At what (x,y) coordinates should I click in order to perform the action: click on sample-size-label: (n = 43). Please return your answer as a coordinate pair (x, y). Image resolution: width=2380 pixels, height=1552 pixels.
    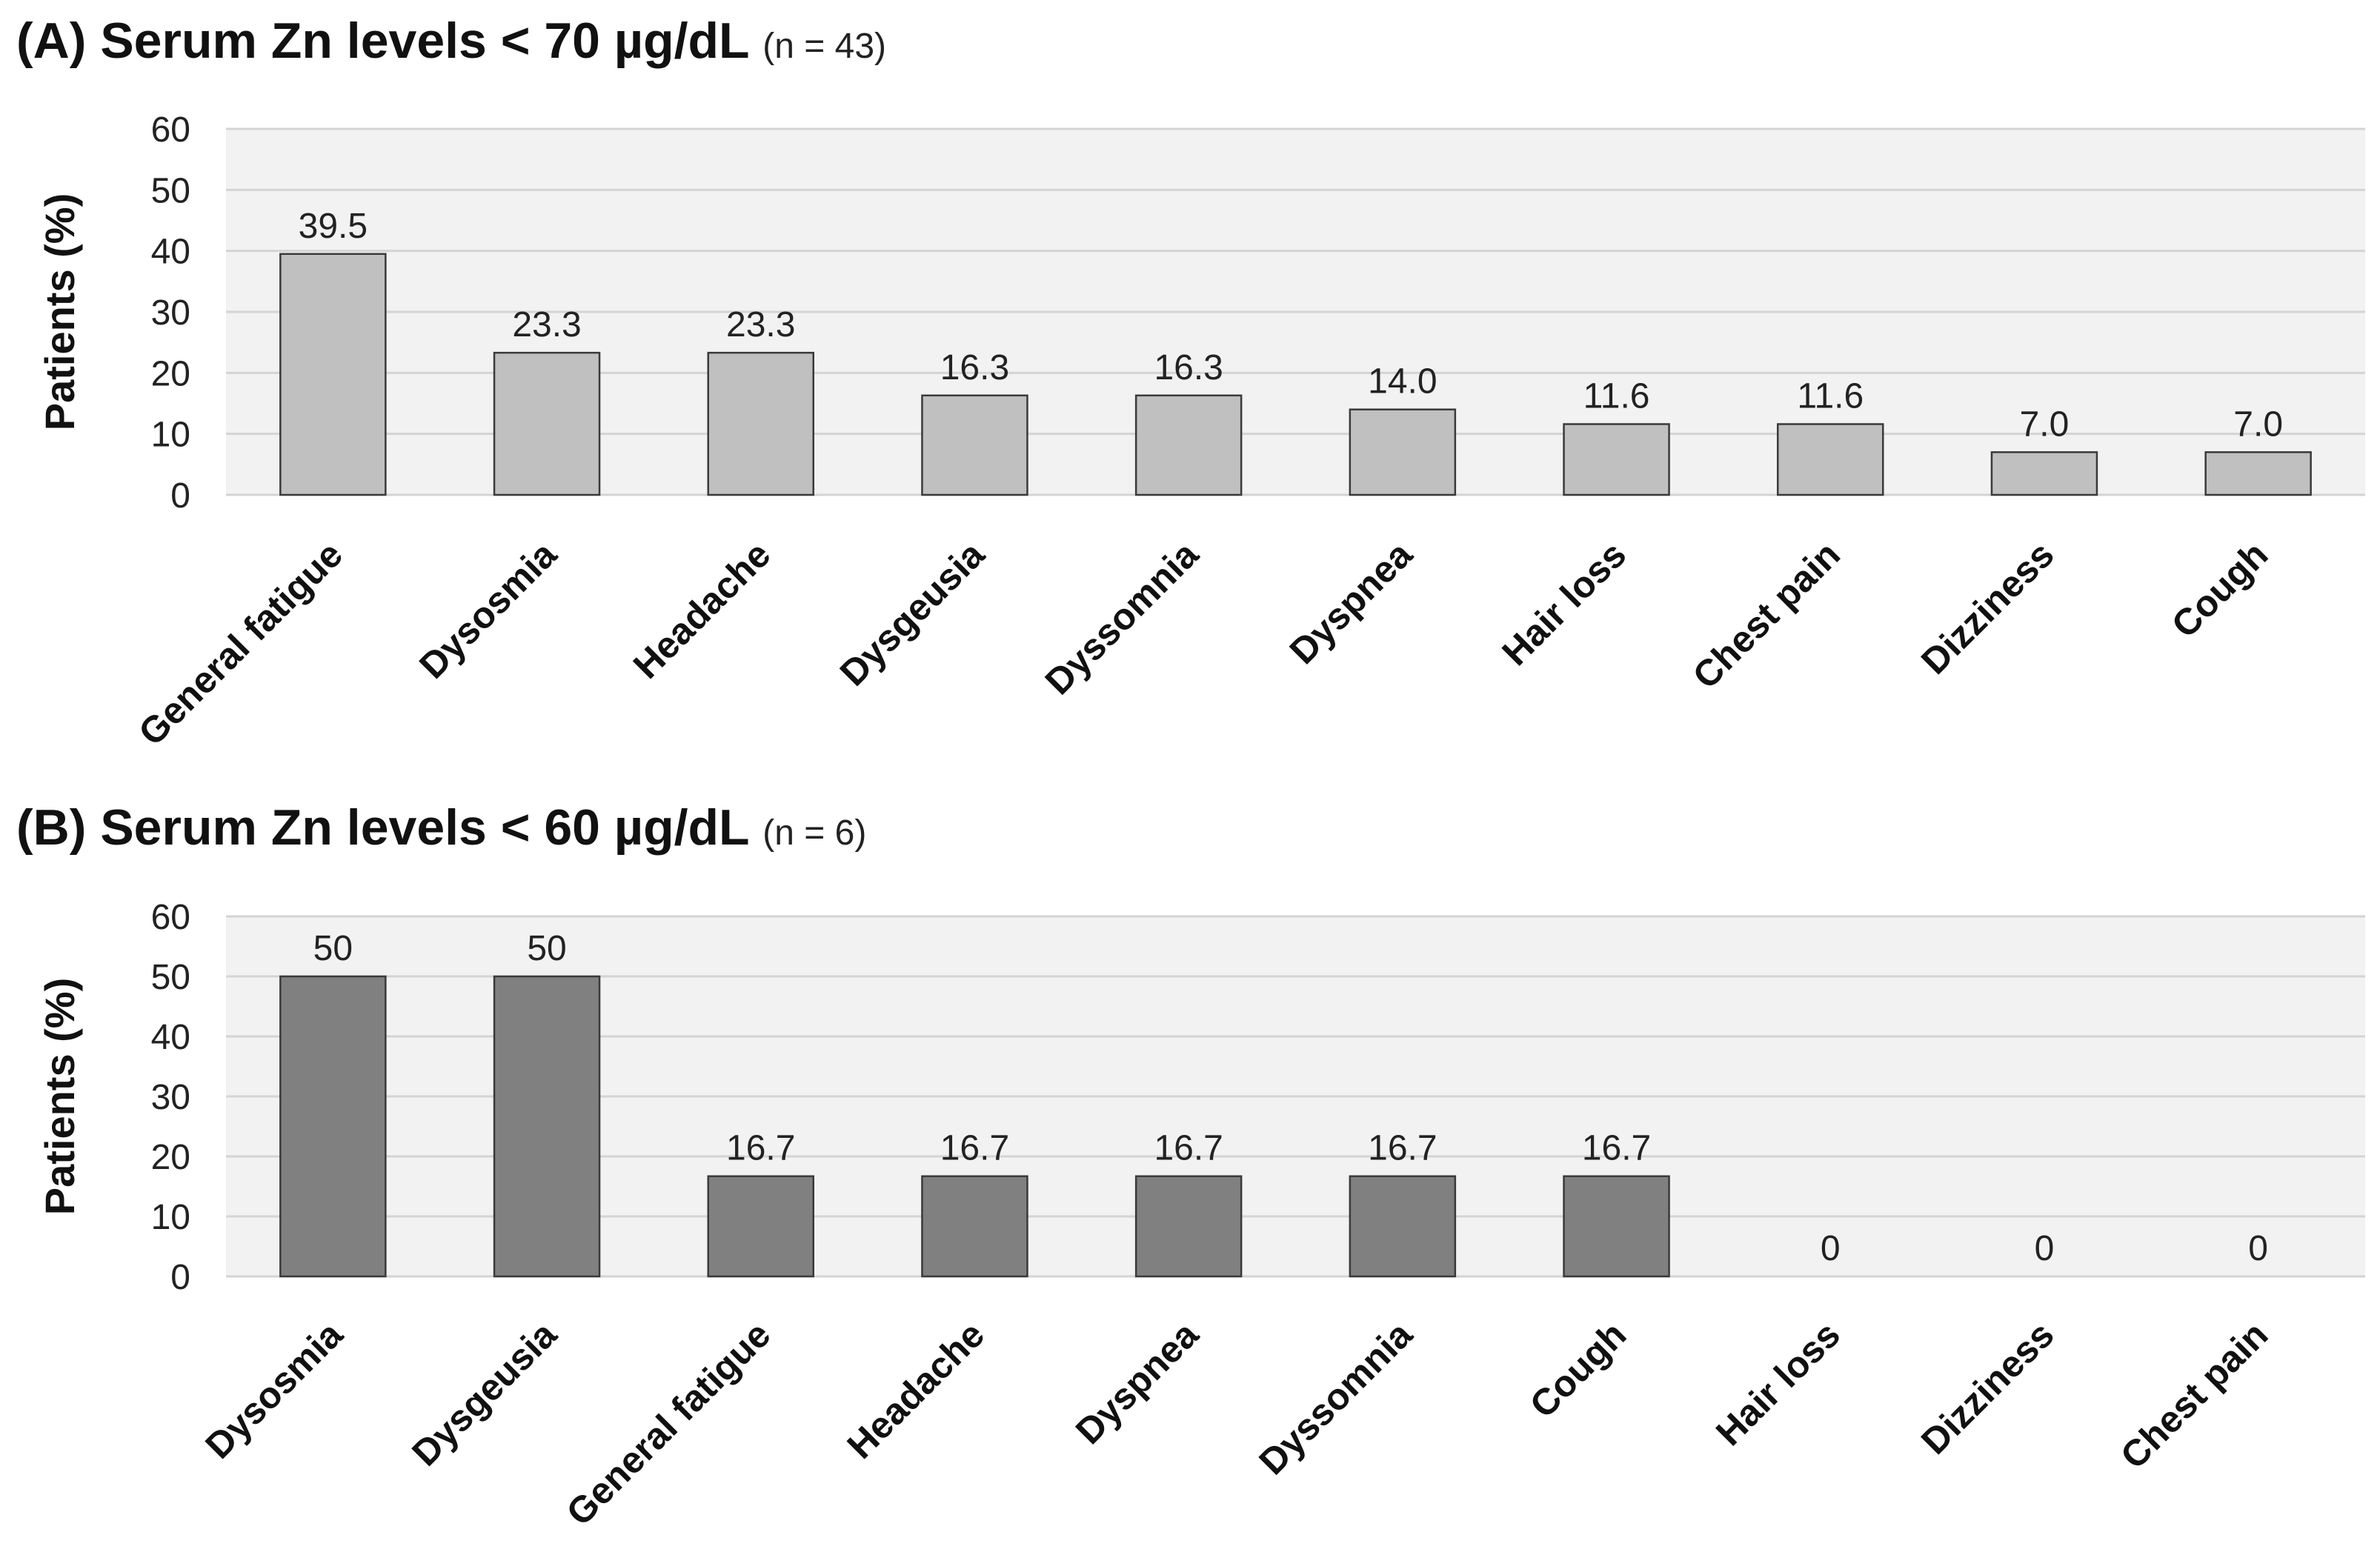
    Looking at the image, I should click on (824, 46).